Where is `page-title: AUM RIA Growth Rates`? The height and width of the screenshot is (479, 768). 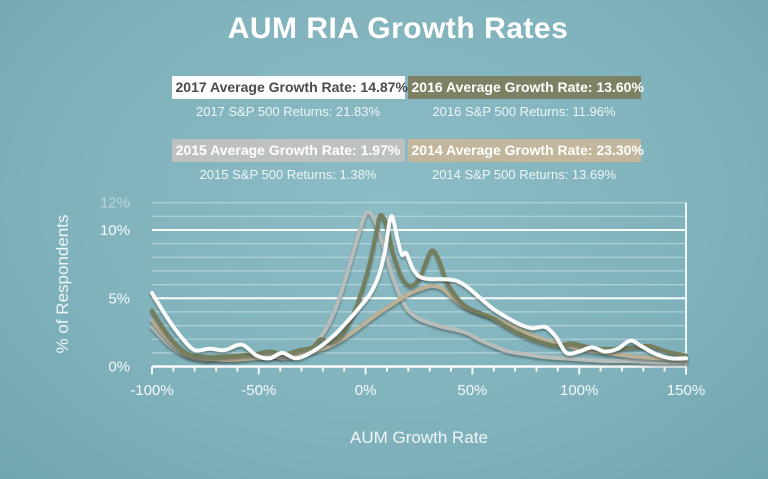 page-title: AUM RIA Growth Rates is located at coordinates (398, 28).